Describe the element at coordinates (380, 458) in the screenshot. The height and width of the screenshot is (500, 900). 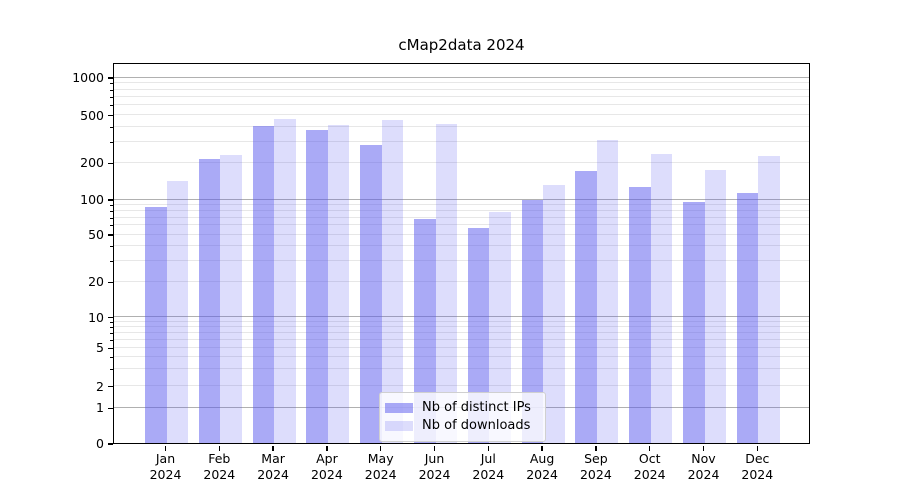
I see `x-tick-month: May` at that location.